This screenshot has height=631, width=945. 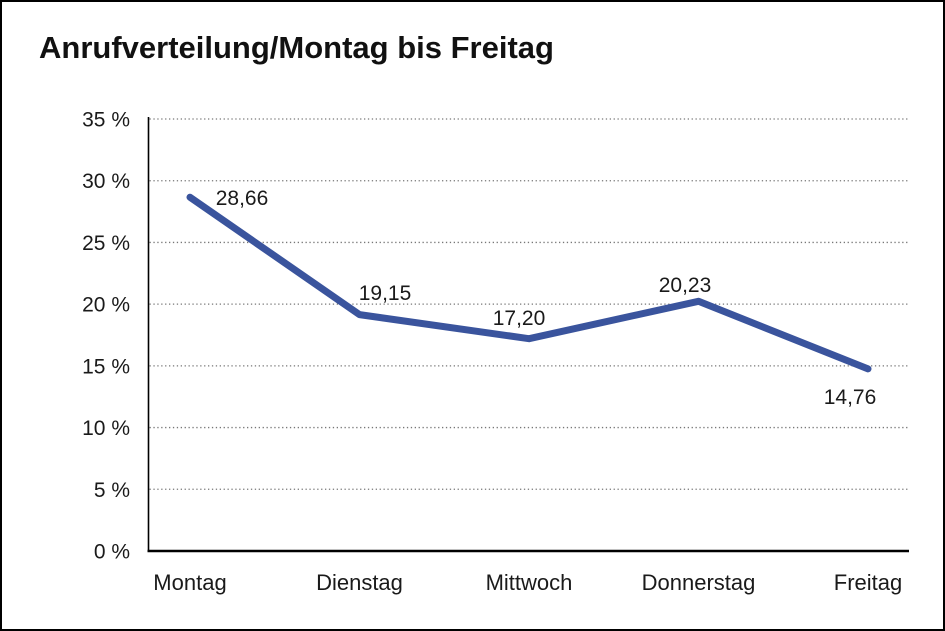 I want to click on y-tick-label: 30 %, so click(x=106, y=181).